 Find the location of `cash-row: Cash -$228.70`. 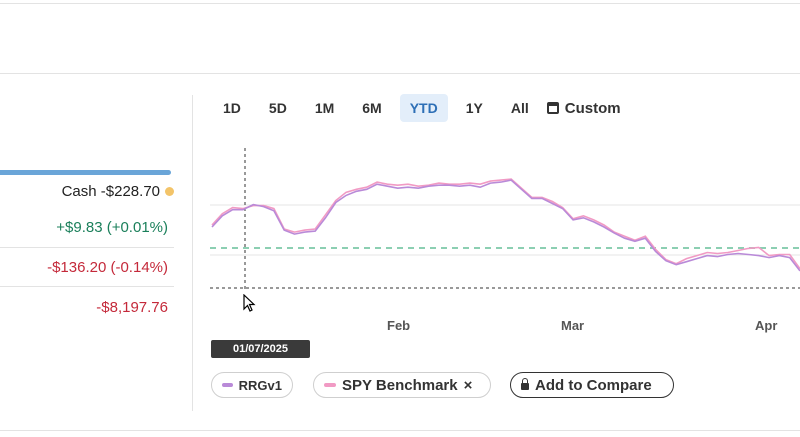

cash-row: Cash -$228.70 is located at coordinates (86, 191).